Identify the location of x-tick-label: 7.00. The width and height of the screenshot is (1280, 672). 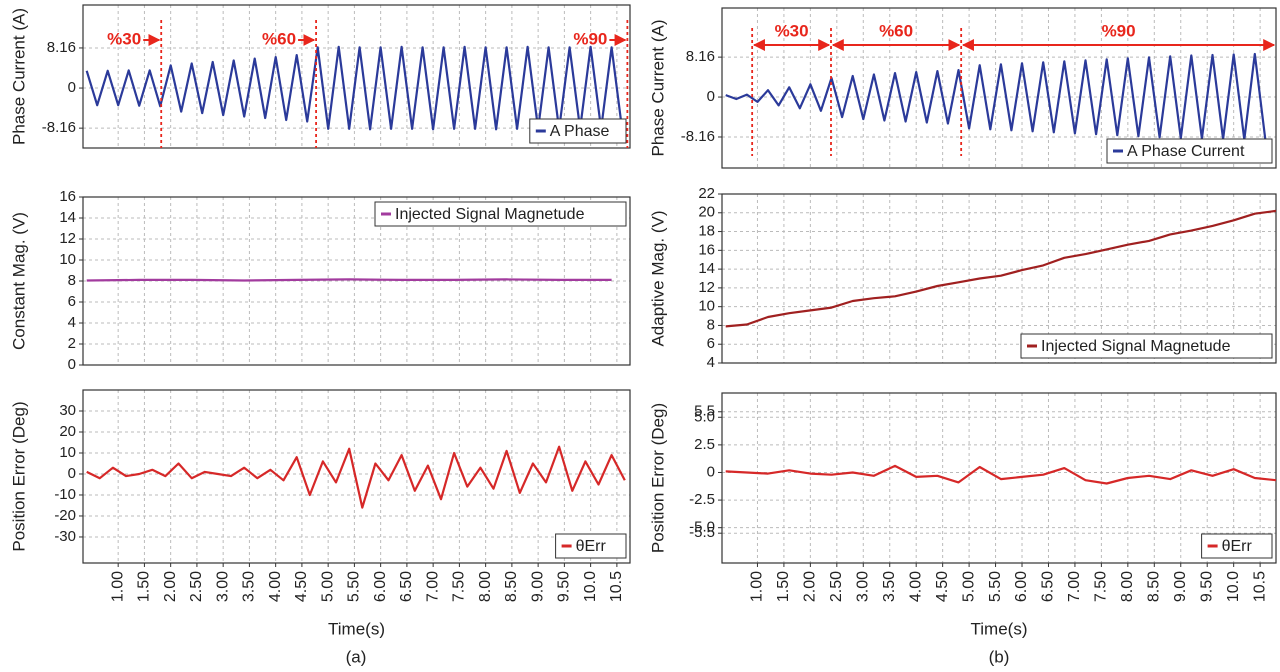
(432, 586).